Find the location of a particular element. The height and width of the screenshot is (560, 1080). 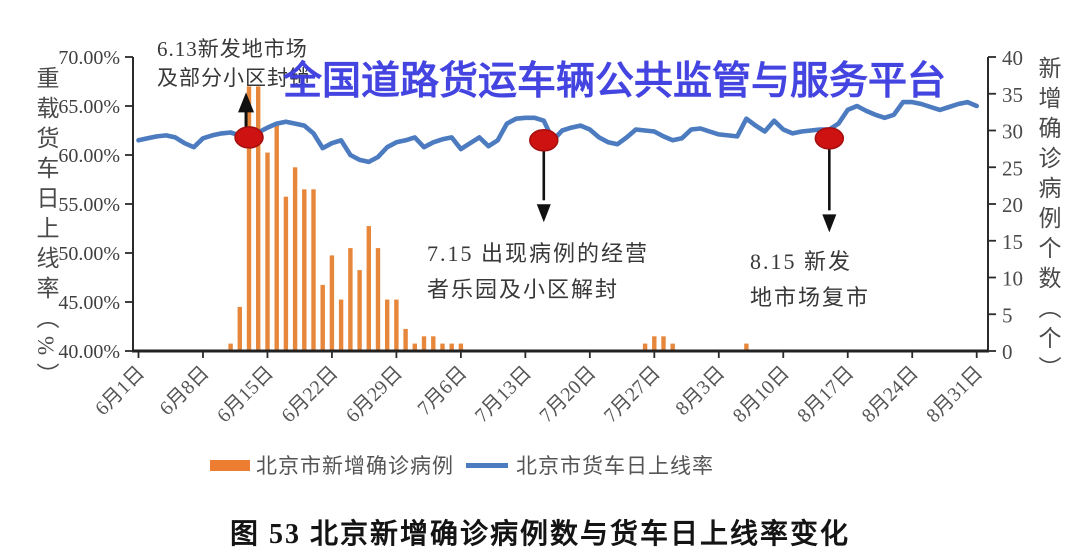

x-tick-label: 8月24日 is located at coordinates (890, 394).